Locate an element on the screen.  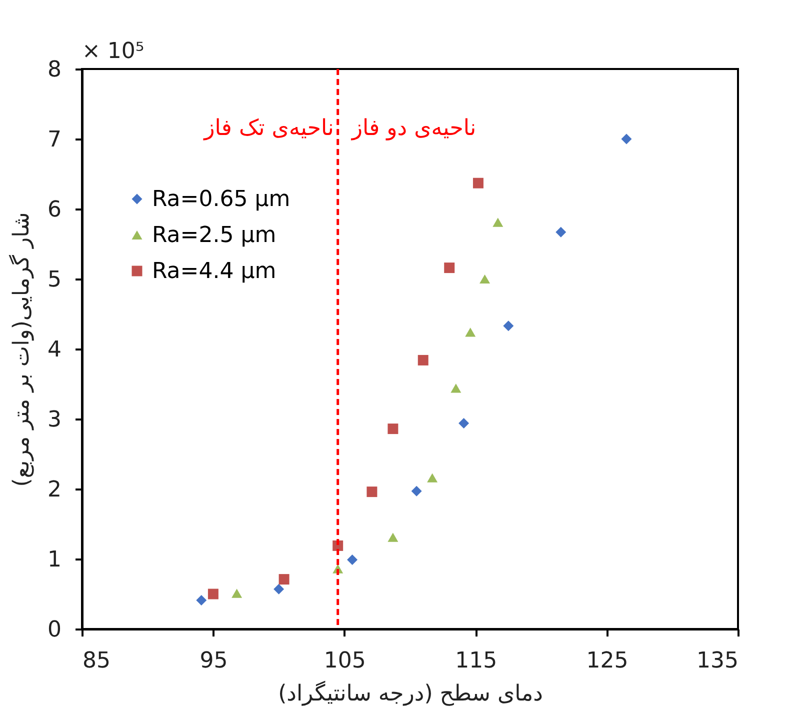
y-tick-label: 7 is located at coordinates (55, 140).